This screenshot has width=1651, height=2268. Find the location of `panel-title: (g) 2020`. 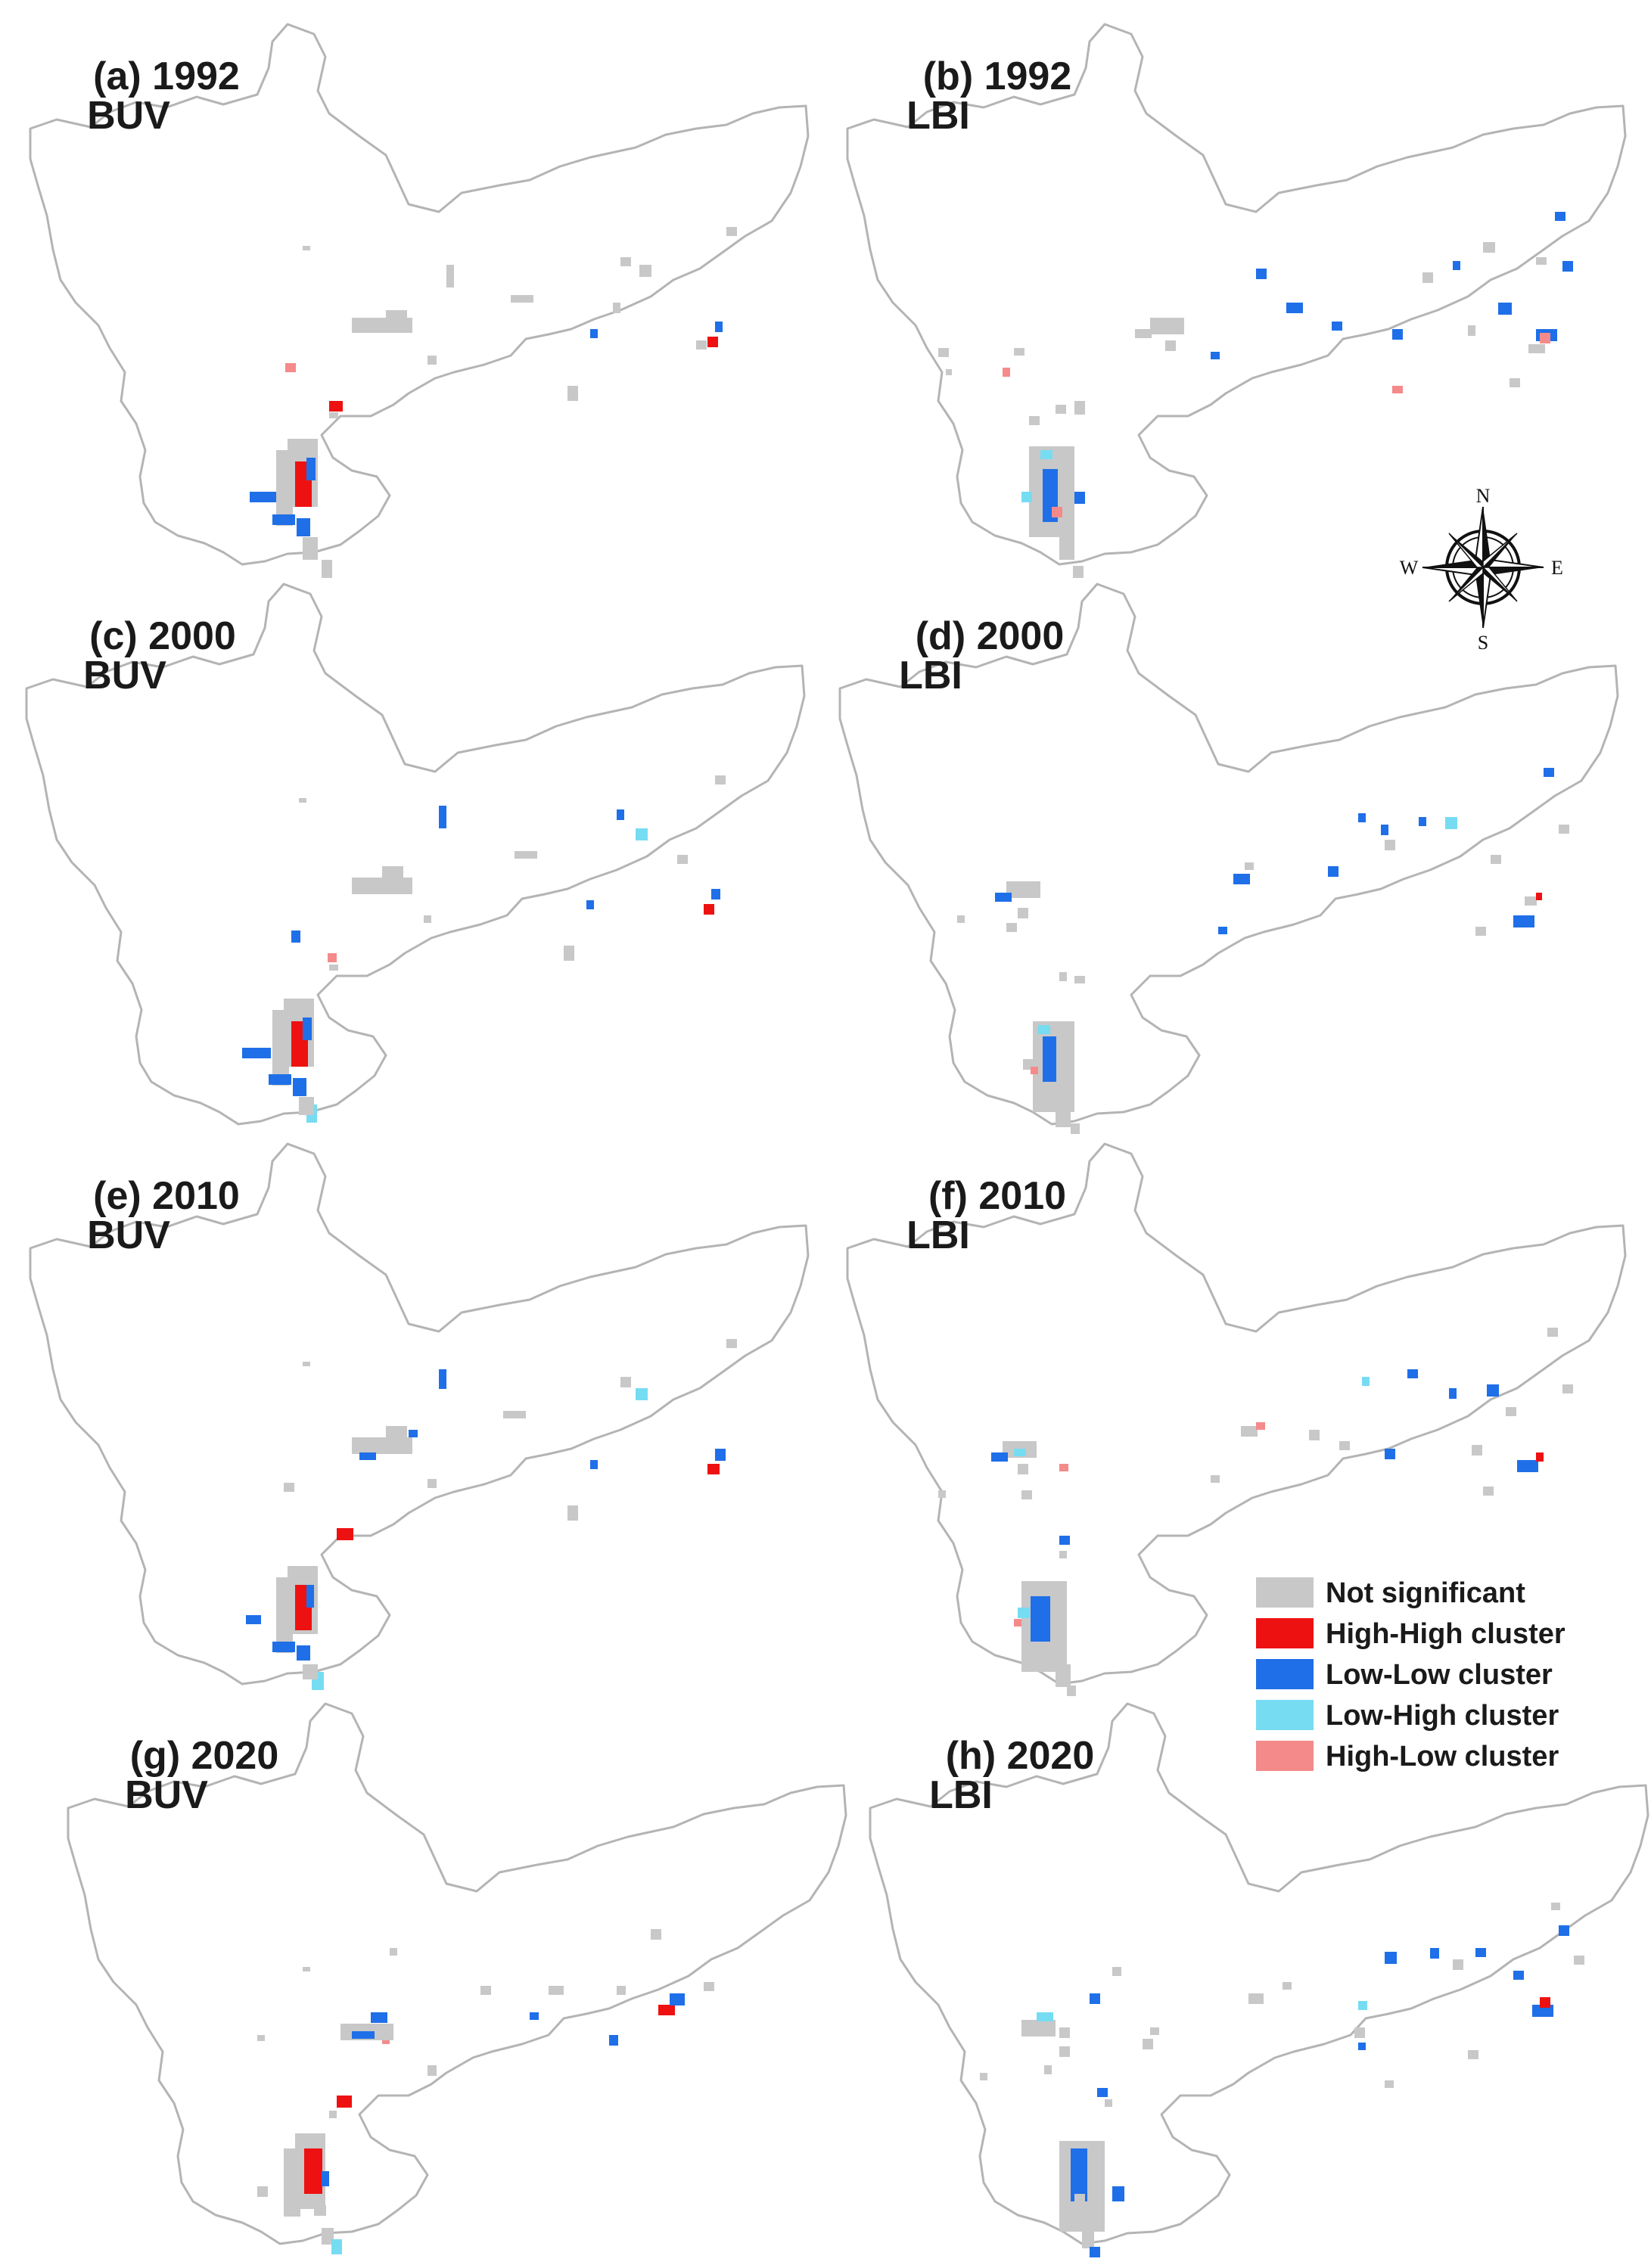

panel-title: (g) 2020 is located at coordinates (204, 1756).